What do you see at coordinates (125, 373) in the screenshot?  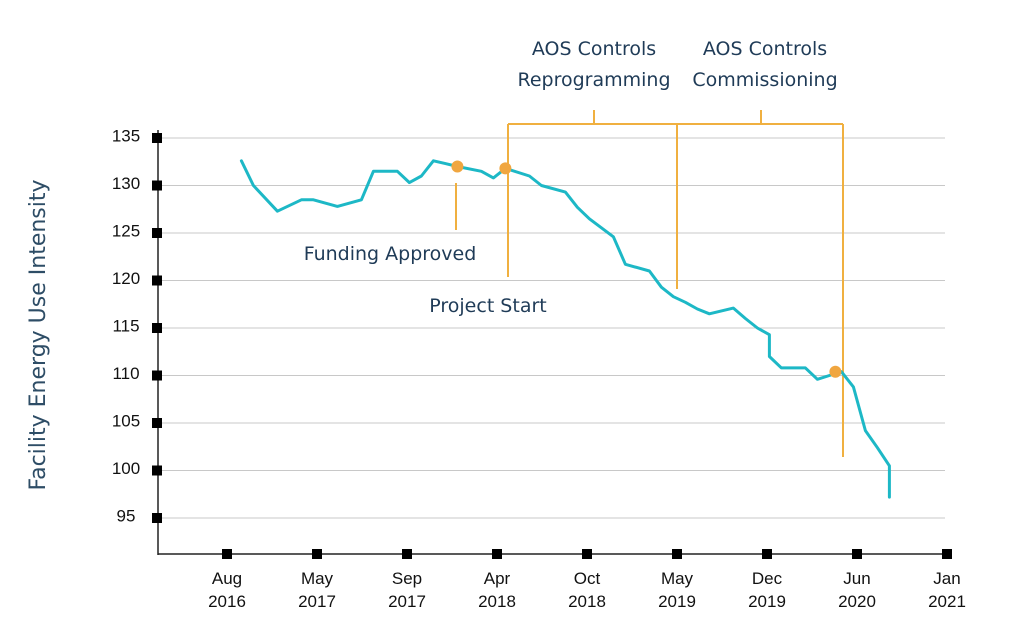 I see `y-tick-label-110: 110` at bounding box center [125, 373].